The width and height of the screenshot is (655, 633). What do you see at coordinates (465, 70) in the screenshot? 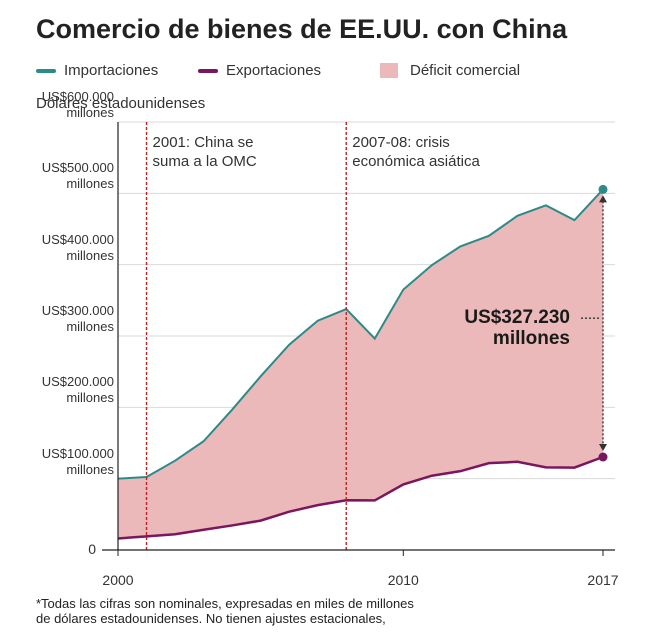
I see `legend-label-deficit: Déficit comercial` at bounding box center [465, 70].